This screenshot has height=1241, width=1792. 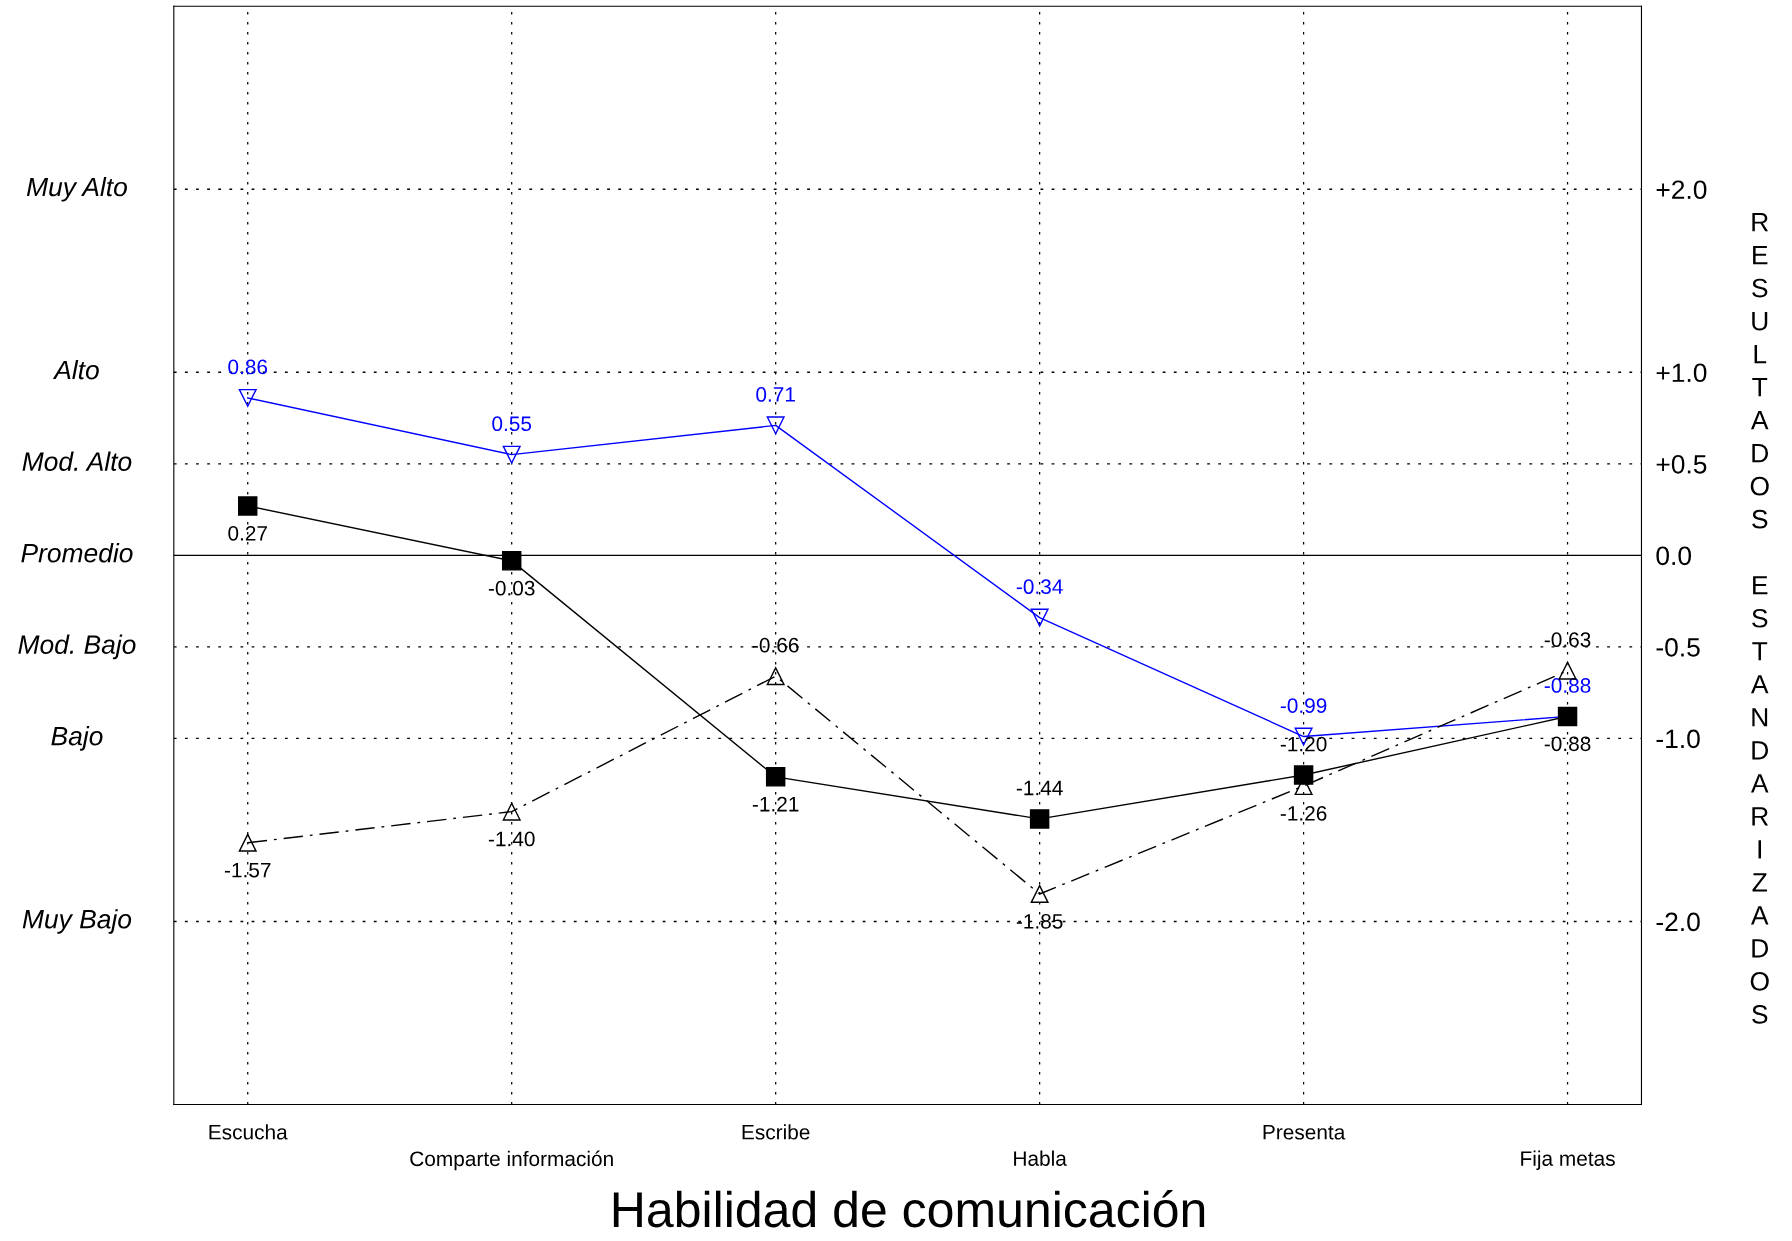 What do you see at coordinates (77, 738) in the screenshot?
I see `ref-line-label: Bajo` at bounding box center [77, 738].